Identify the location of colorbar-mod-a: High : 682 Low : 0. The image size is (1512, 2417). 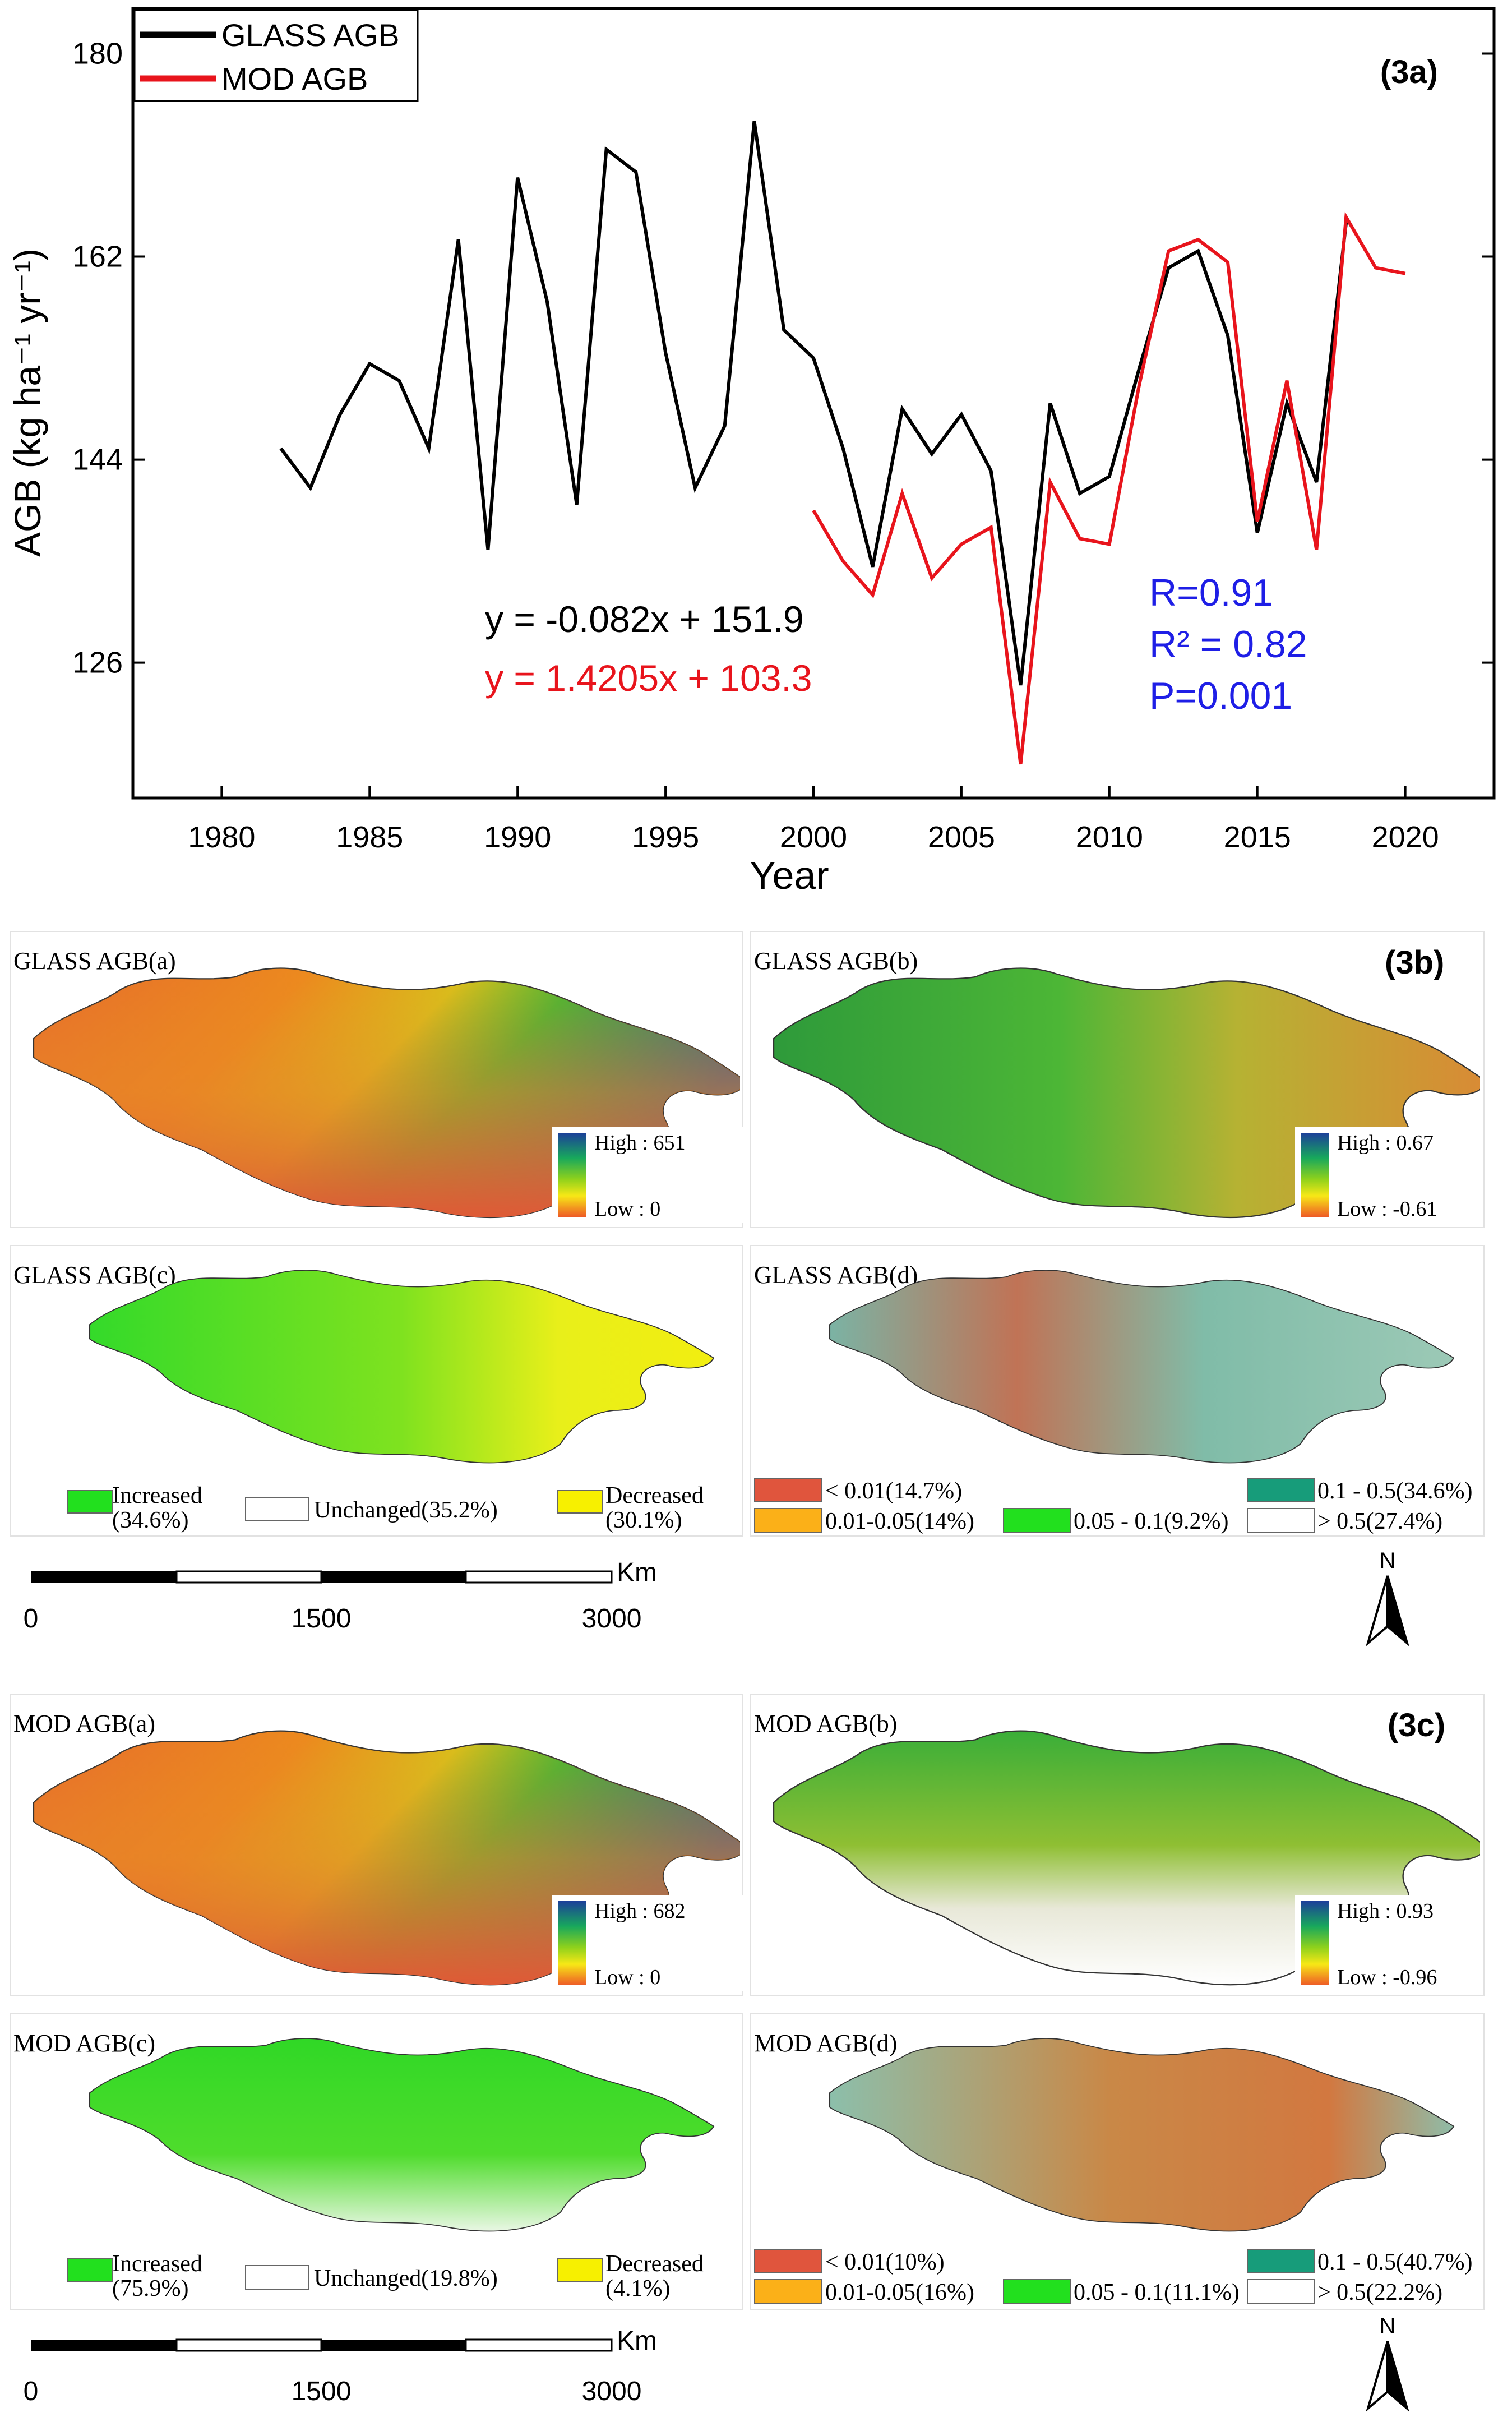
(648, 1943).